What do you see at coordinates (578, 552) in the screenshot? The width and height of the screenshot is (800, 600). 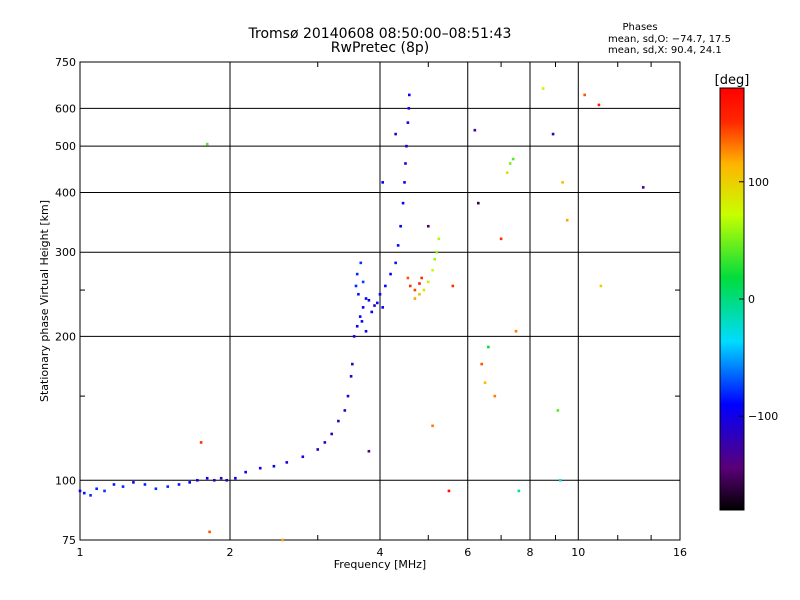 I see `x-tick-label: 10` at bounding box center [578, 552].